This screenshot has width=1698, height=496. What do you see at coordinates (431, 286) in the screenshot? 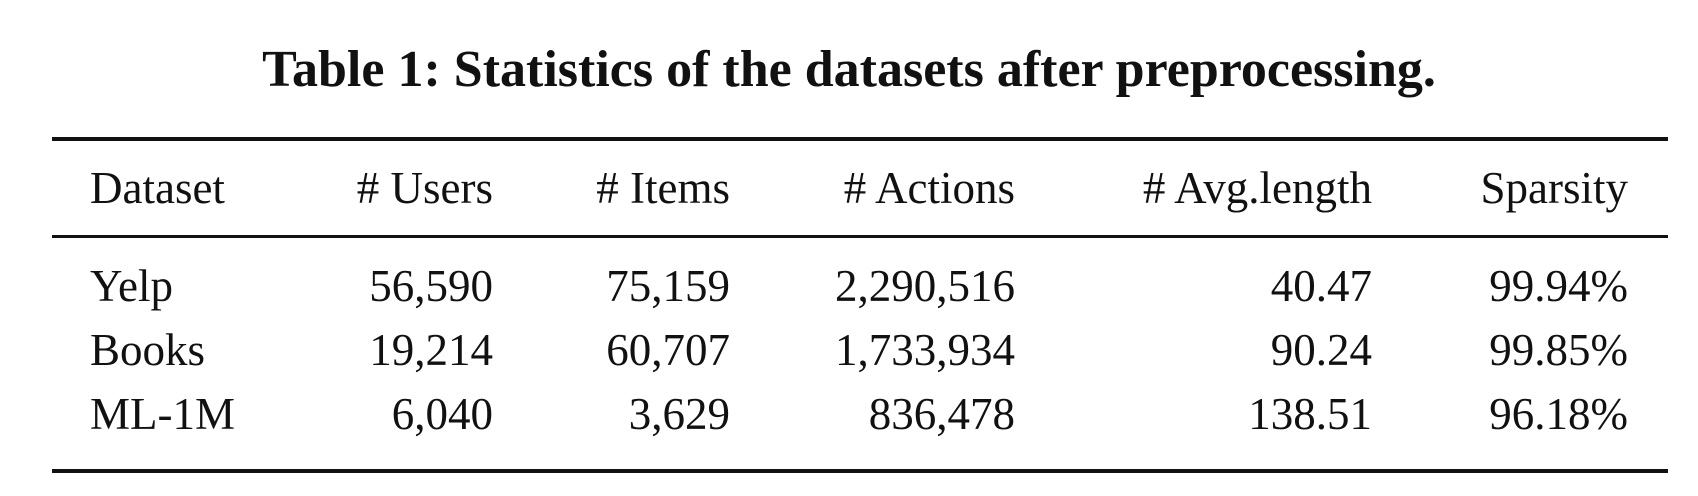
I see `table-cell: 56,590` at bounding box center [431, 286].